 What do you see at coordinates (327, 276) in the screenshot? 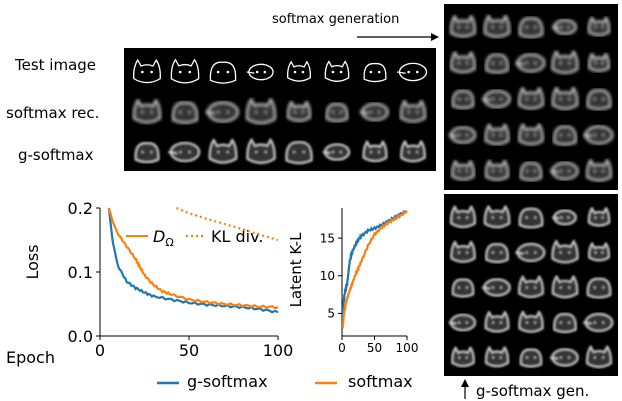
I see `latent-kl-y-tick-label: 10` at bounding box center [327, 276].